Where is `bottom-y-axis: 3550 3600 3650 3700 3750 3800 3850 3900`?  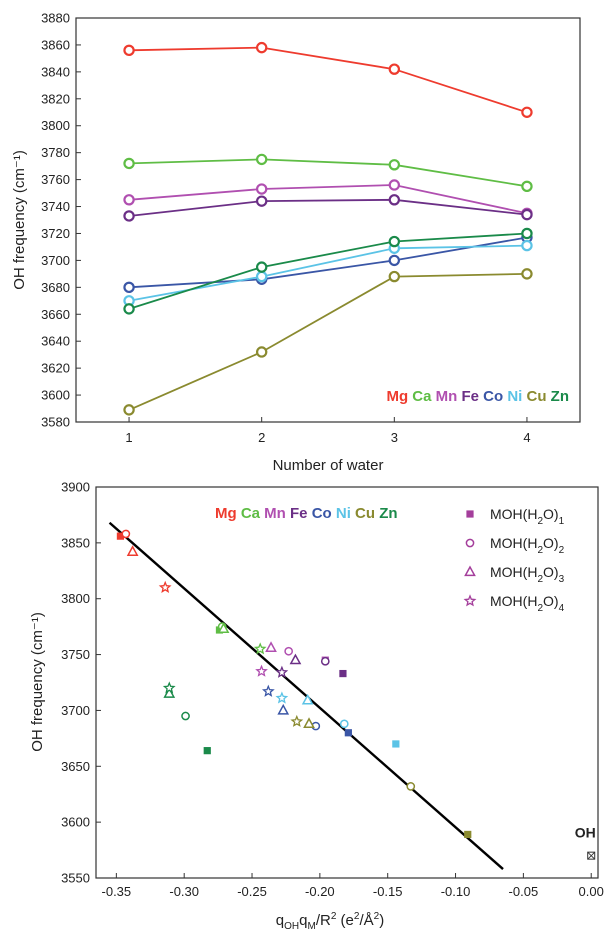
bottom-y-axis: 3550 3600 3650 3700 3750 3800 3850 3900 is located at coordinates (81, 683).